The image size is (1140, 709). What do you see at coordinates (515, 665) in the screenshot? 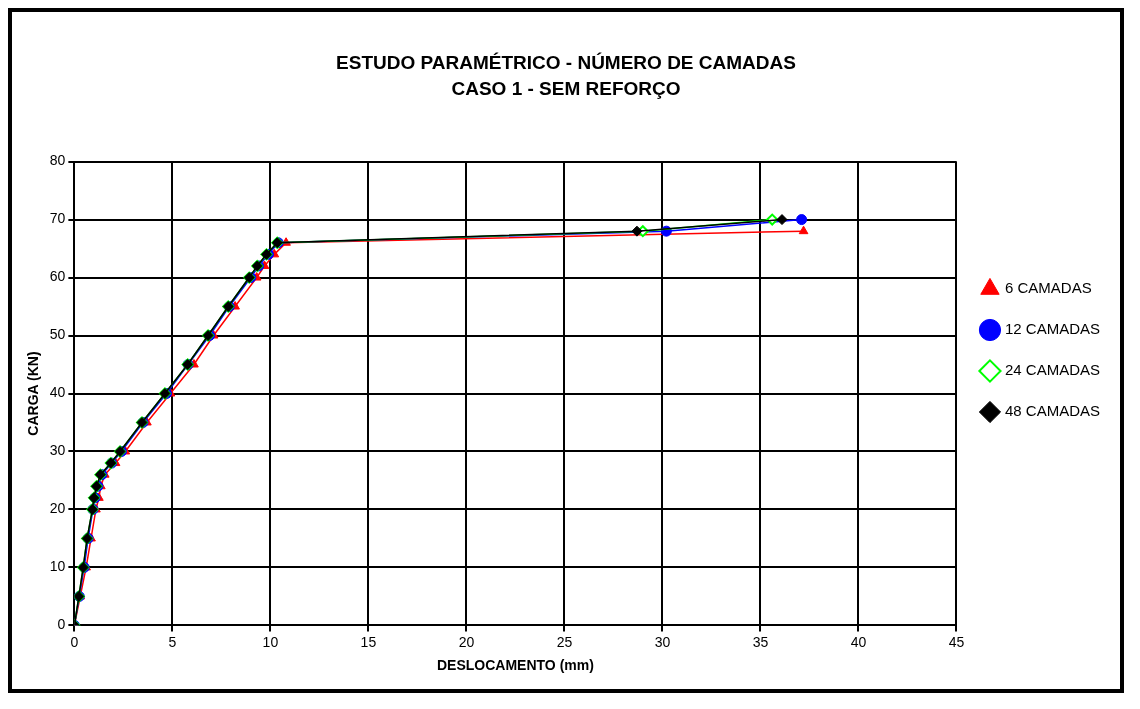
I see `x-axis-title: DESLOCAMENTO (mm)` at bounding box center [515, 665].